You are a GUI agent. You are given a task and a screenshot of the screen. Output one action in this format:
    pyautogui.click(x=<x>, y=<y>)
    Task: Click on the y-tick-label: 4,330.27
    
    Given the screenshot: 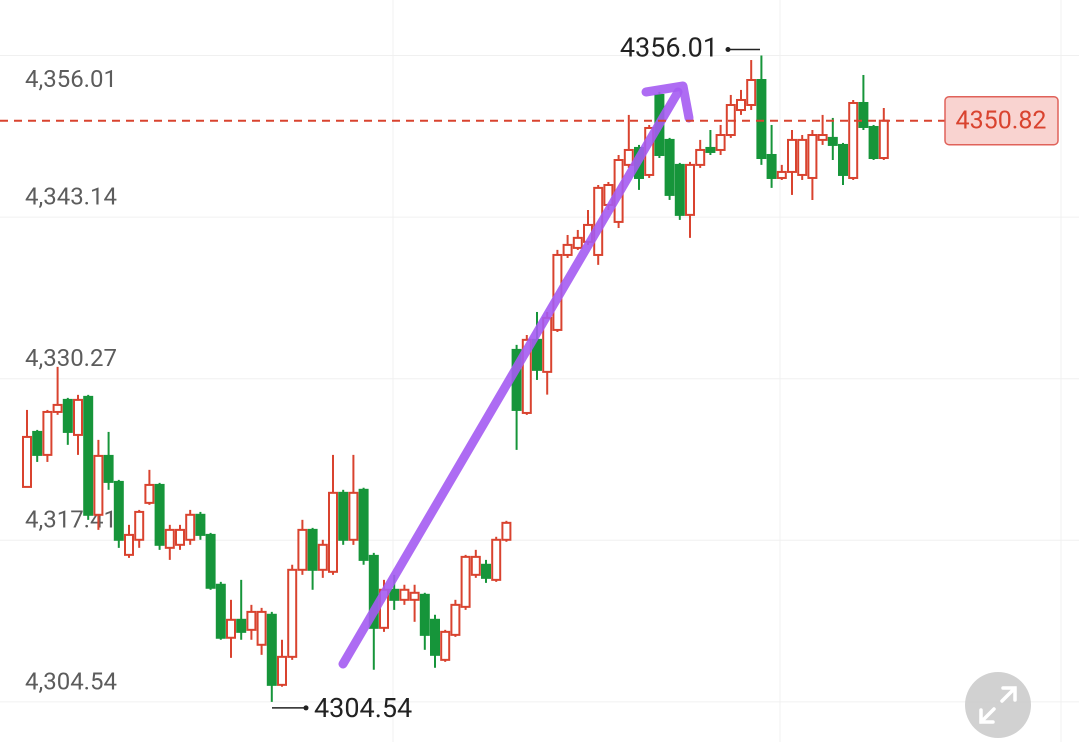 What is the action you would take?
    pyautogui.click(x=71, y=358)
    